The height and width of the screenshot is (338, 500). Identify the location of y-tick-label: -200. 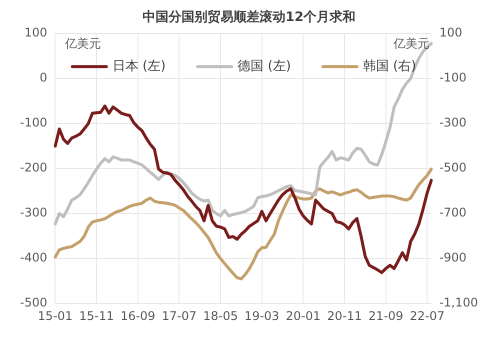
(34, 167).